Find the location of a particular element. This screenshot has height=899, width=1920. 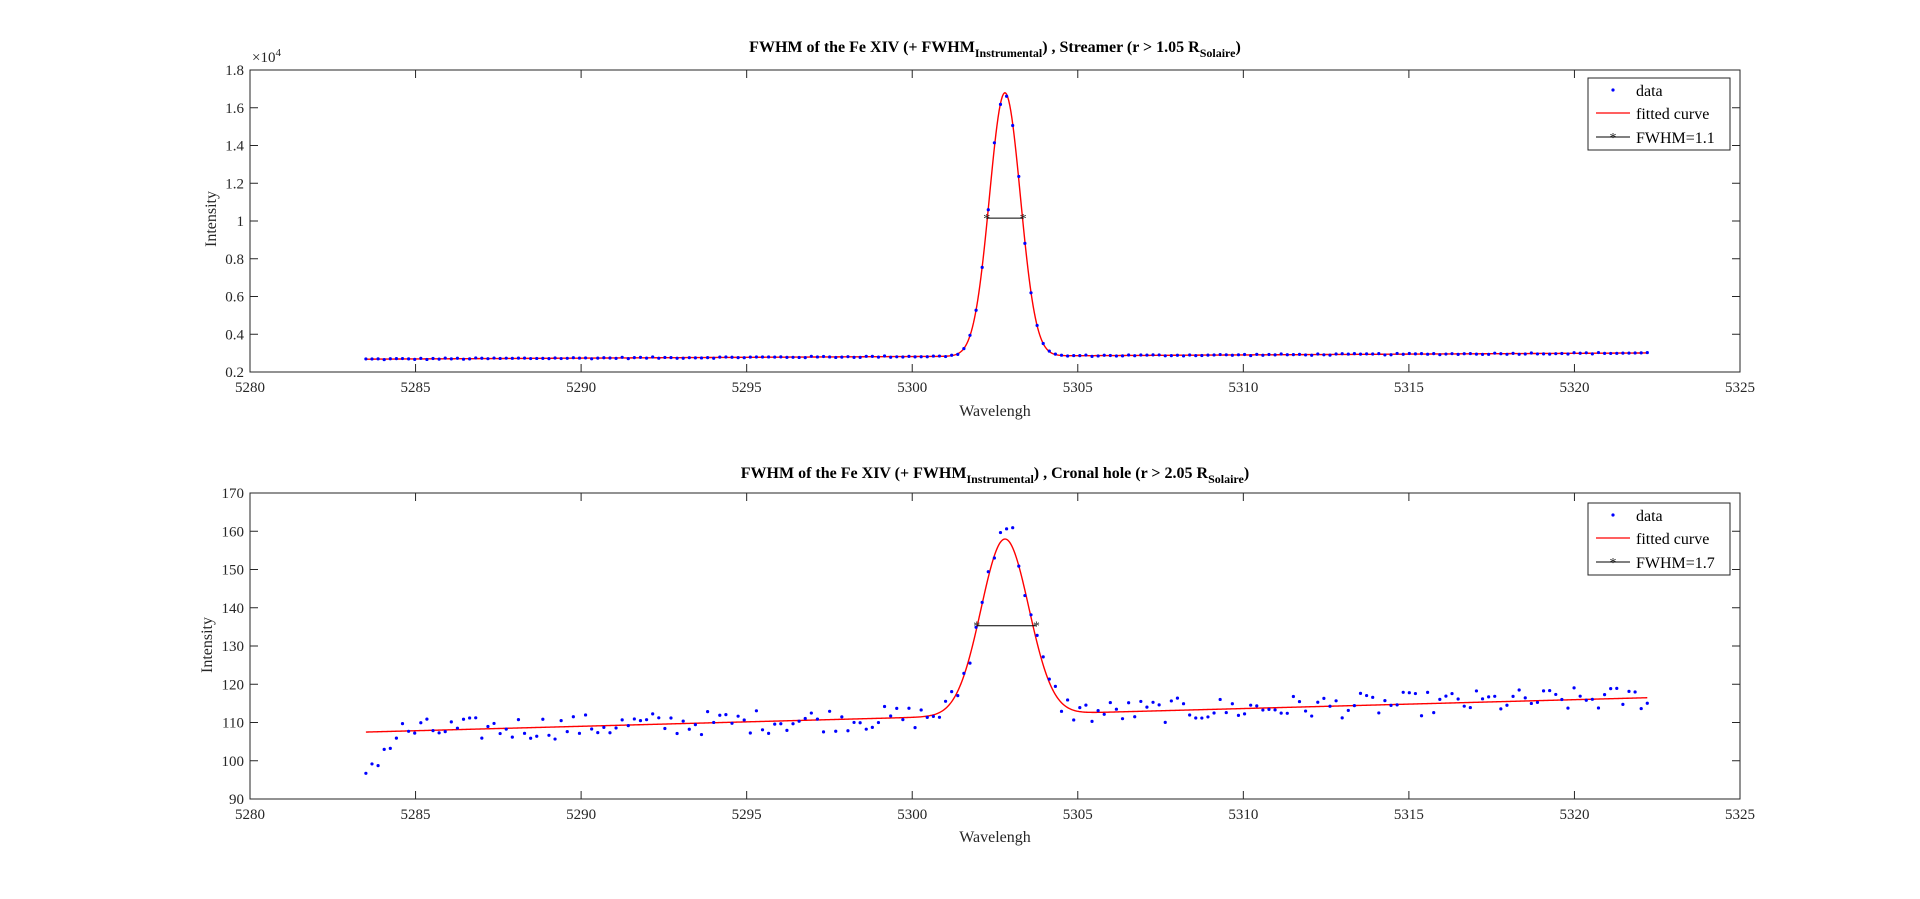

x-tick-label: 5290 is located at coordinates (581, 815).